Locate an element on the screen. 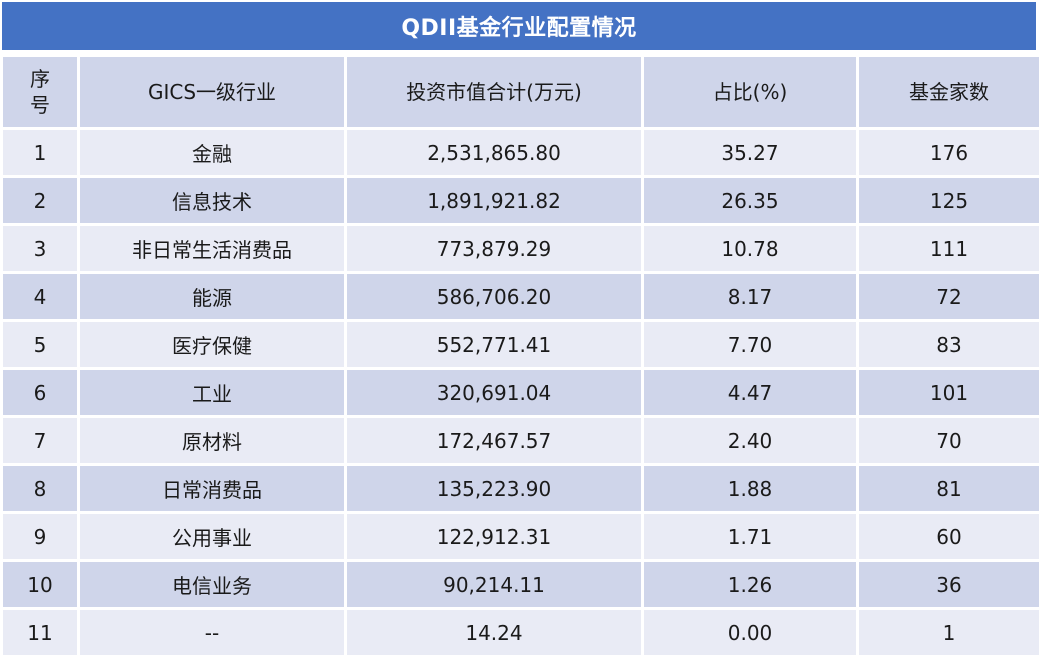  cell-seq: 10 is located at coordinates (40, 584).